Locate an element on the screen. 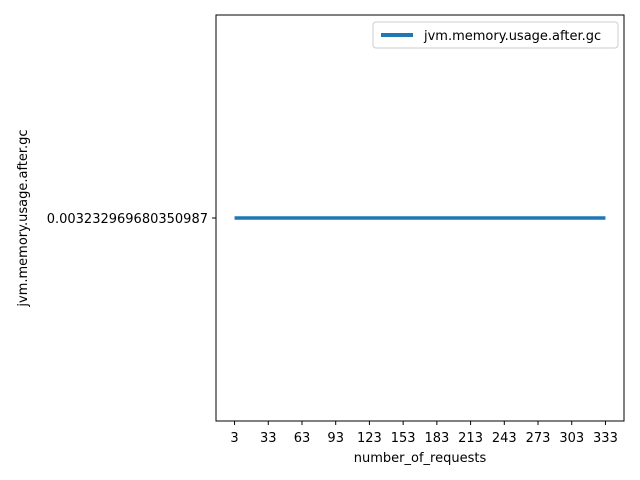 This screenshot has height=480, width=640. legend-box is located at coordinates (495, 35).